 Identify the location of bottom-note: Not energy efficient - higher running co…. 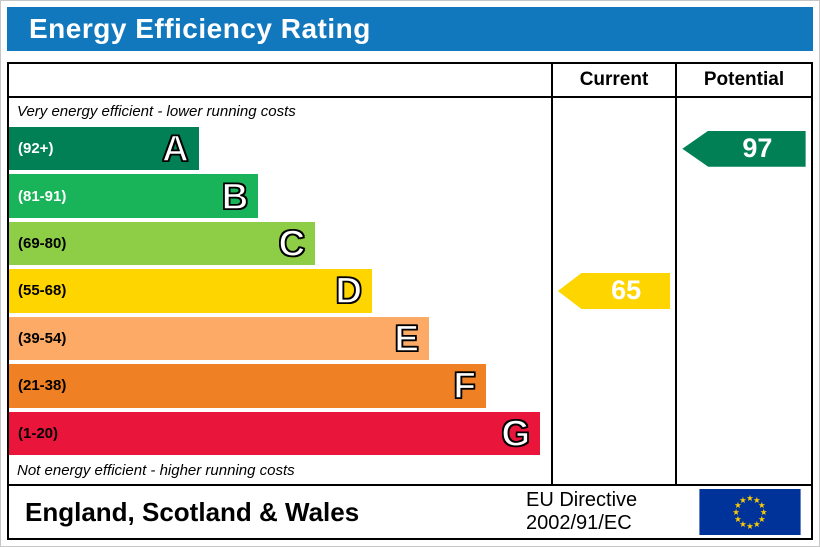
(156, 470).